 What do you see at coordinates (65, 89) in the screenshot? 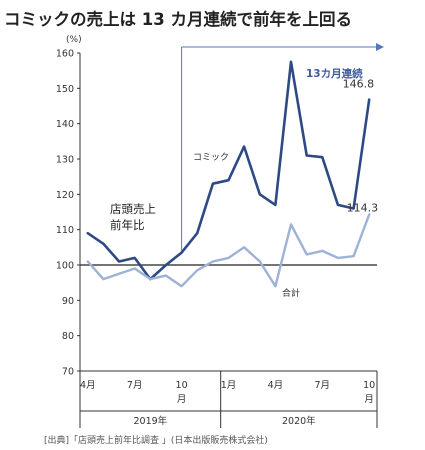
I see `y-tick-label: 150` at bounding box center [65, 89].